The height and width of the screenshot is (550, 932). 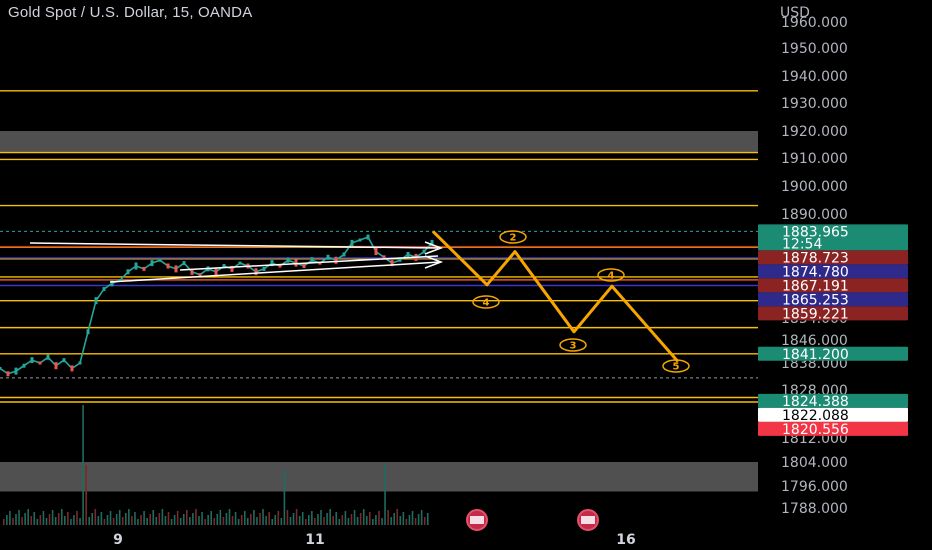 What do you see at coordinates (513, 238) in the screenshot?
I see `wave-label-2: 2` at bounding box center [513, 238].